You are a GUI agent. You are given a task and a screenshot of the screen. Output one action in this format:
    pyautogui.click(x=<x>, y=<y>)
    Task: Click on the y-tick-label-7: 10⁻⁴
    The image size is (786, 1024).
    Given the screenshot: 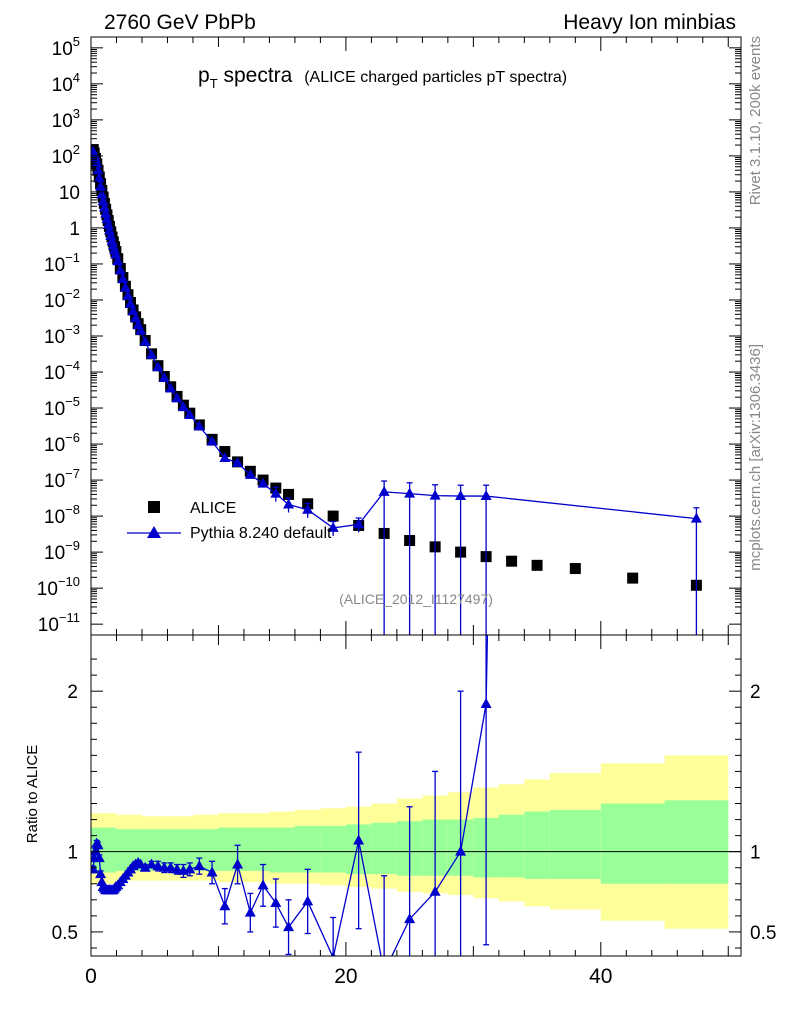 What is the action you would take?
    pyautogui.click(x=62, y=371)
    